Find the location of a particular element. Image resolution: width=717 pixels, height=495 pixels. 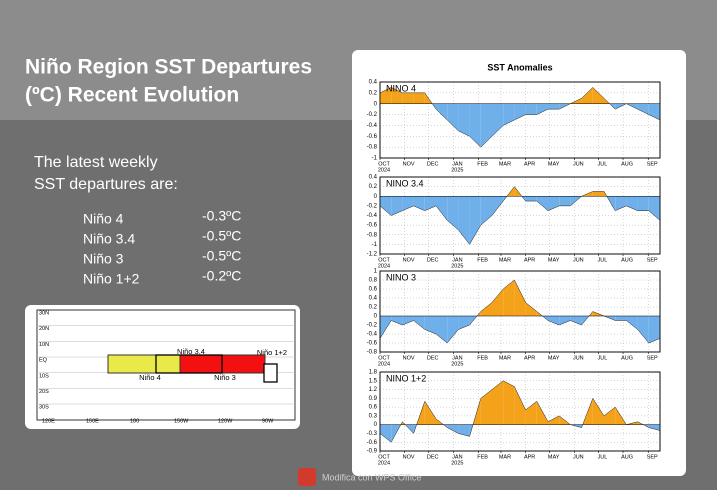

plot-area is located at coordinates (520, 120).